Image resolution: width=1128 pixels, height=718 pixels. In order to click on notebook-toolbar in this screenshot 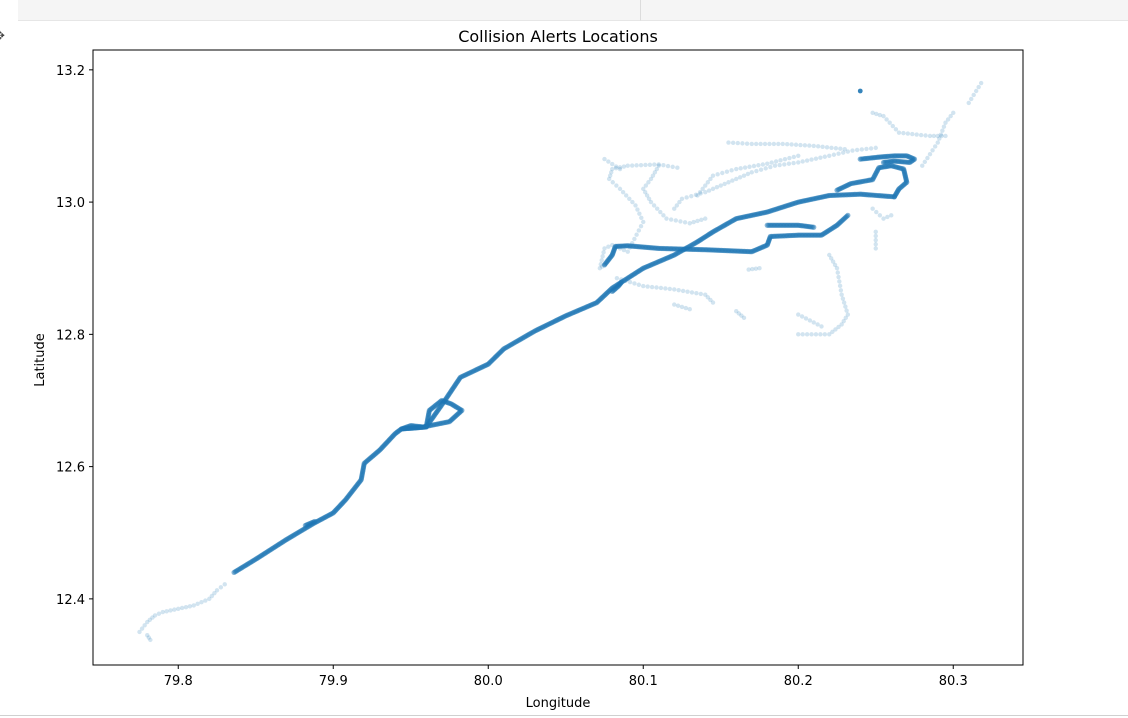, I will do `click(564, 10)`.